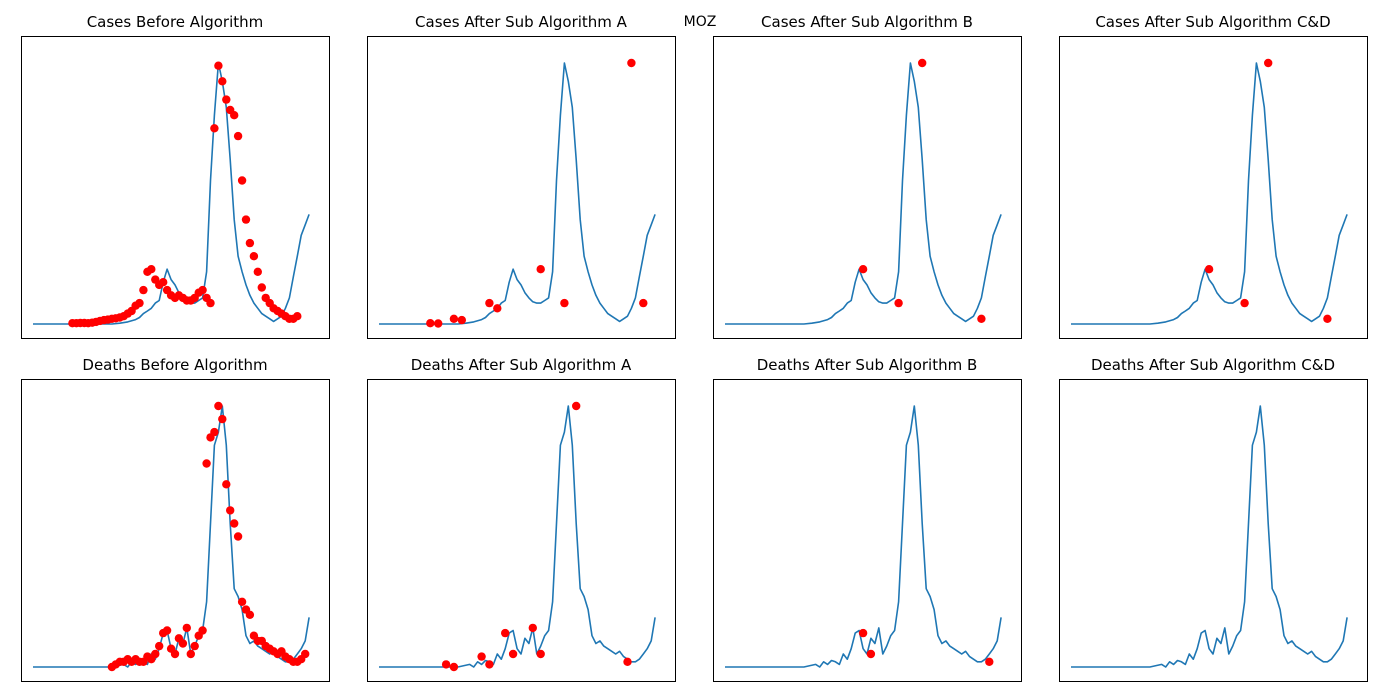 The width and height of the screenshot is (1400, 700). I want to click on panel-title: Deaths Before Algorithm, so click(174, 365).